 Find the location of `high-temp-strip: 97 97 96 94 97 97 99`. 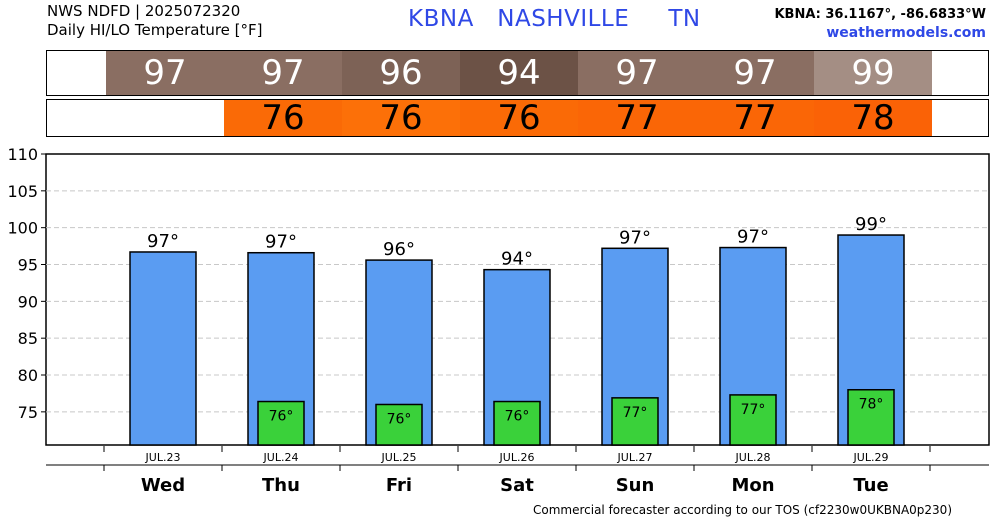

high-temp-strip: 97 97 96 94 97 97 99 is located at coordinates (517, 73).